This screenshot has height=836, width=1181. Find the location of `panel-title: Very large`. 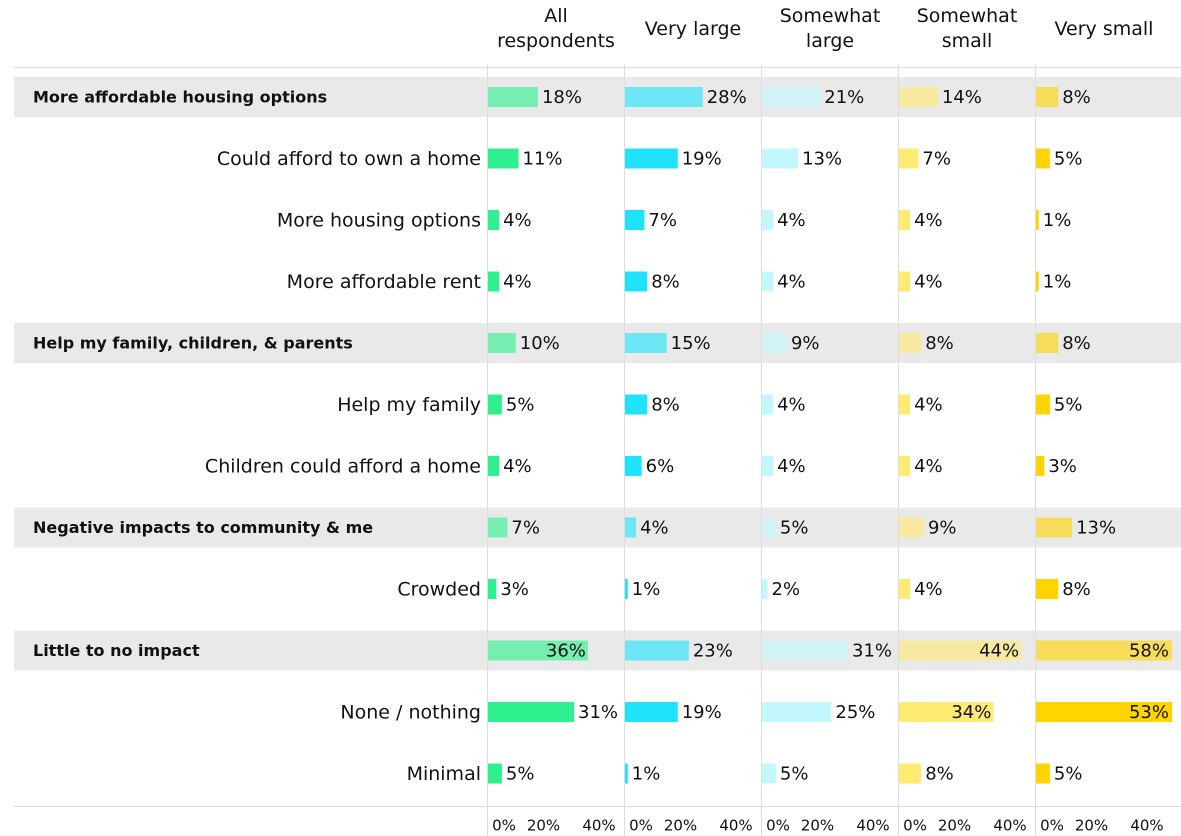

panel-title: Very large is located at coordinates (693, 28).